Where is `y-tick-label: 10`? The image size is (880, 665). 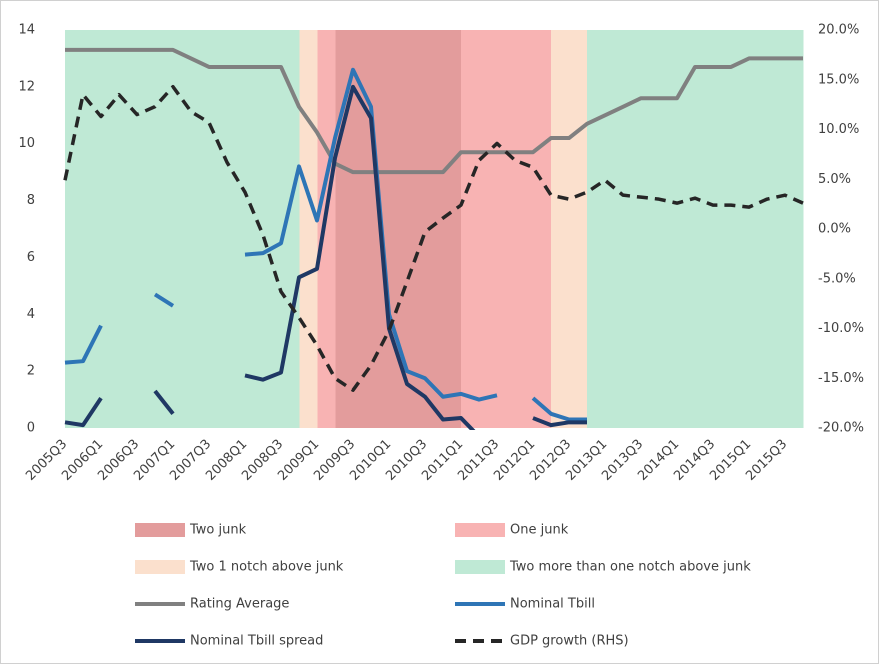 y-tick-label: 10 is located at coordinates (26, 143).